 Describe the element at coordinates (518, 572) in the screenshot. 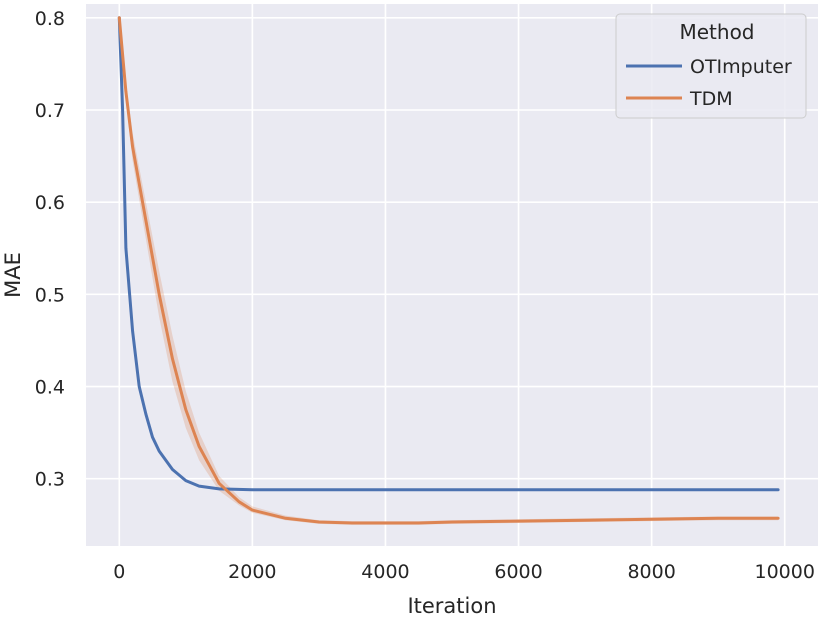

I see `x-tick-label: 6000` at that location.